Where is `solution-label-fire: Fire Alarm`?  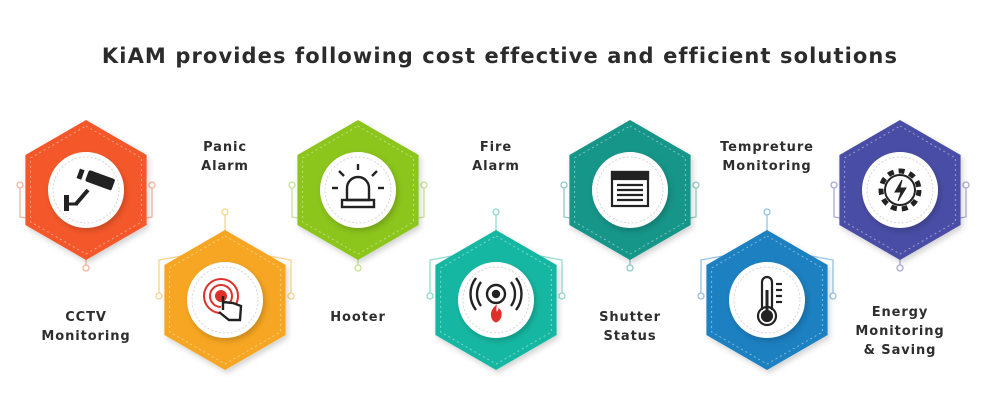
solution-label-fire: Fire Alarm is located at coordinates (496, 157).